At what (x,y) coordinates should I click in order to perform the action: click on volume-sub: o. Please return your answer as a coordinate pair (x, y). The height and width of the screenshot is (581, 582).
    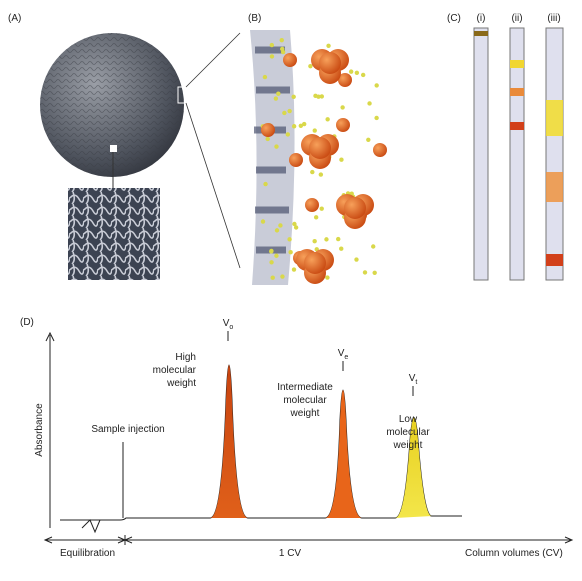
    Looking at the image, I should click on (231, 327).